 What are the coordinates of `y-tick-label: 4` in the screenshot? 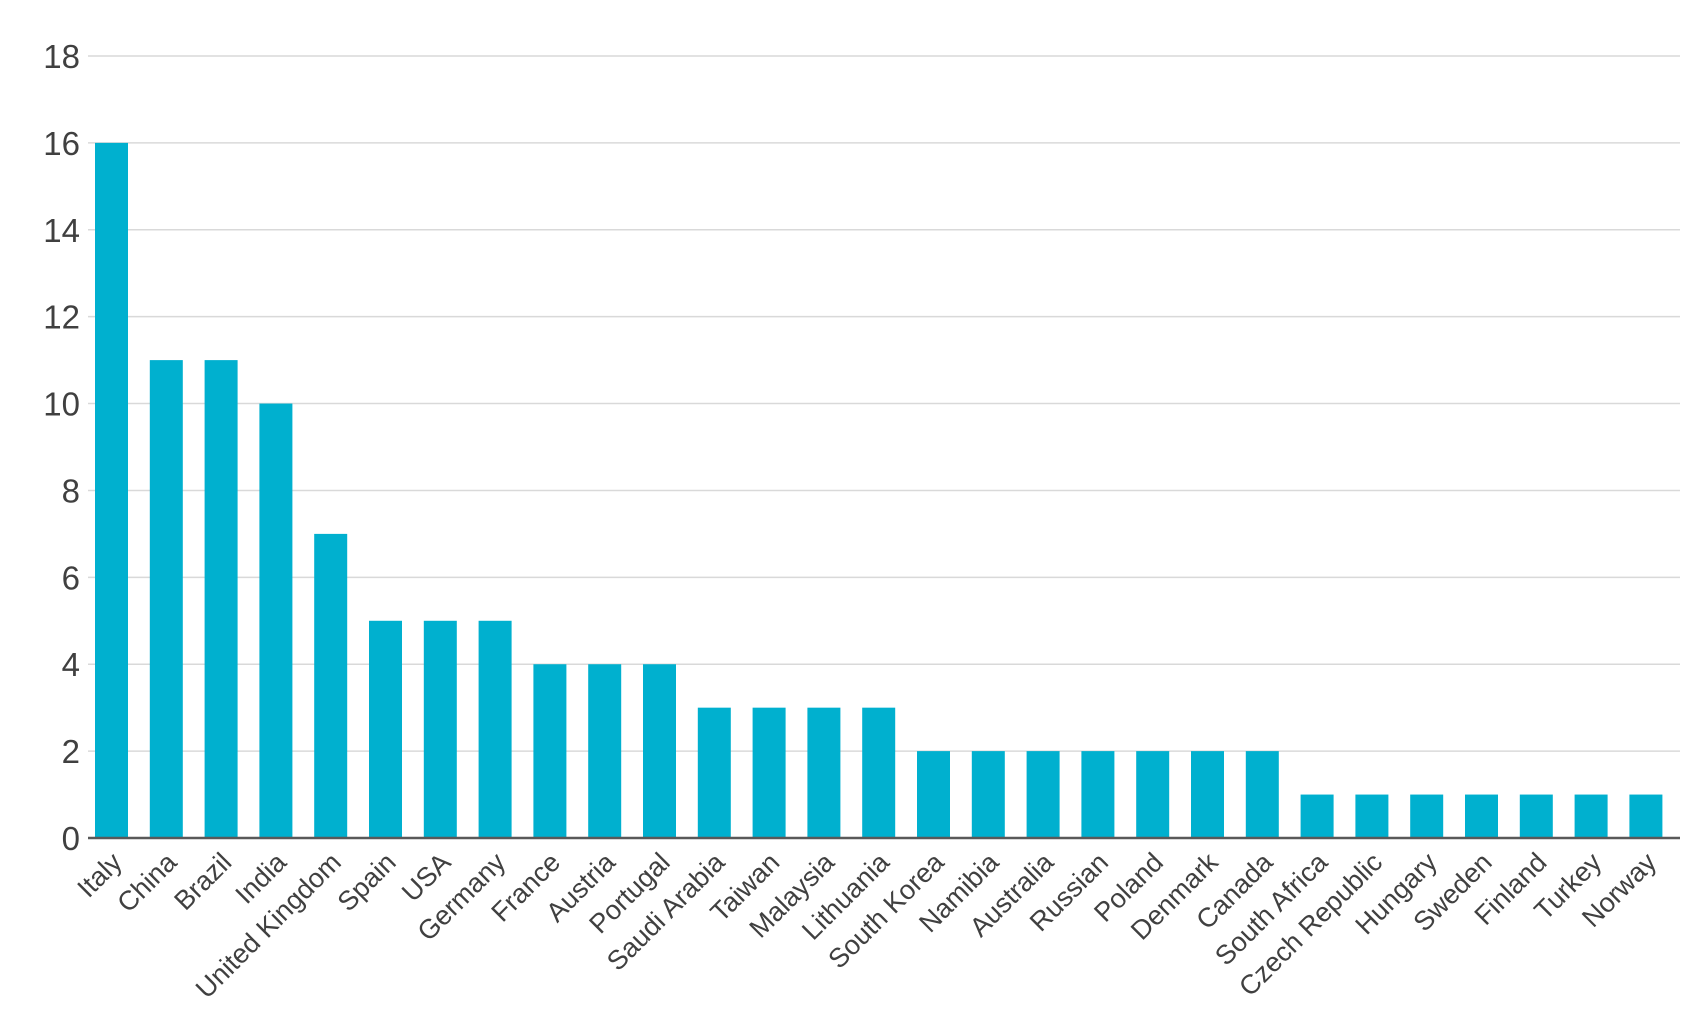 It's located at (71, 664).